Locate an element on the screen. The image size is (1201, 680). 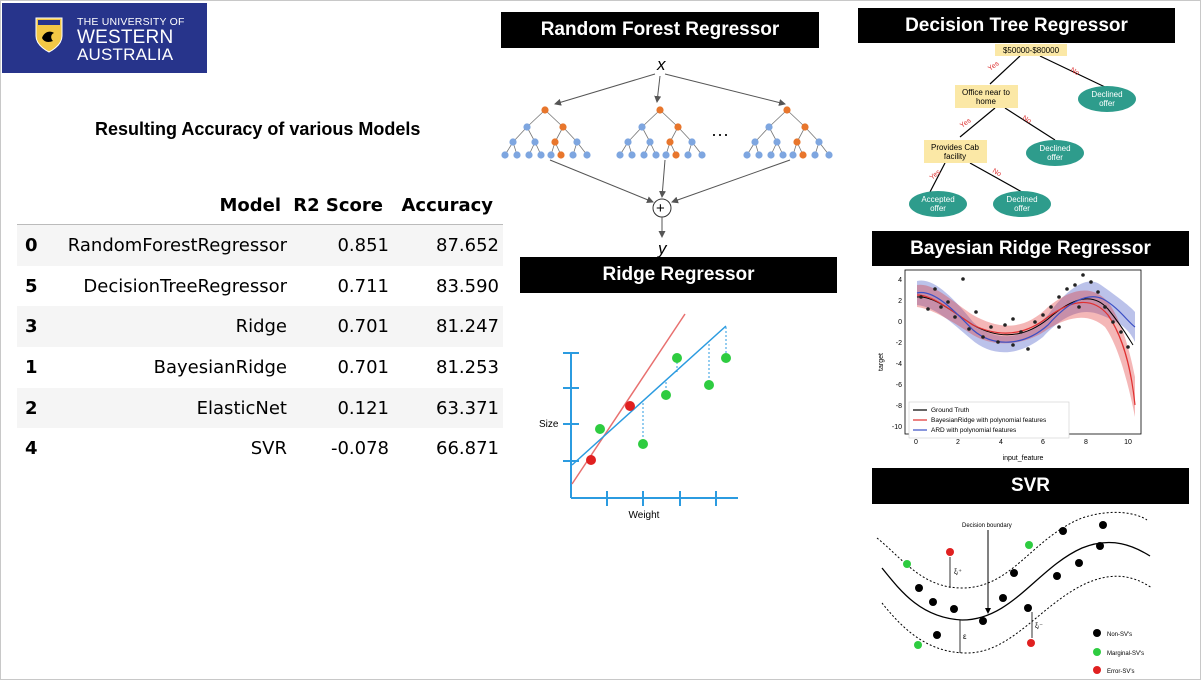
table-row: 3 Ridge 0.701 81.247 is located at coordinates (260, 327).